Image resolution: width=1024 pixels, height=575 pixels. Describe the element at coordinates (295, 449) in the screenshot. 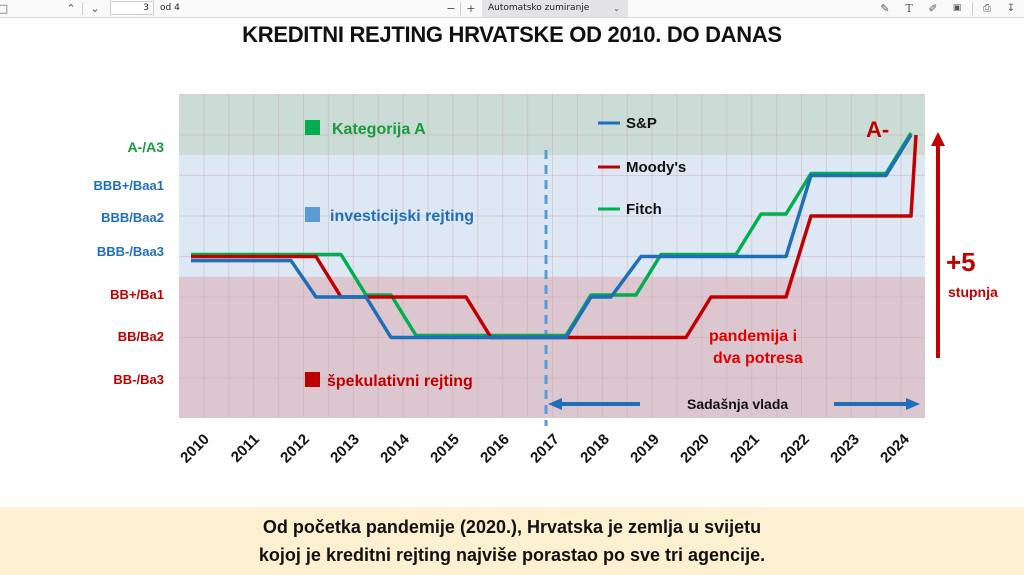

I see `x-tick-label: 2012` at that location.